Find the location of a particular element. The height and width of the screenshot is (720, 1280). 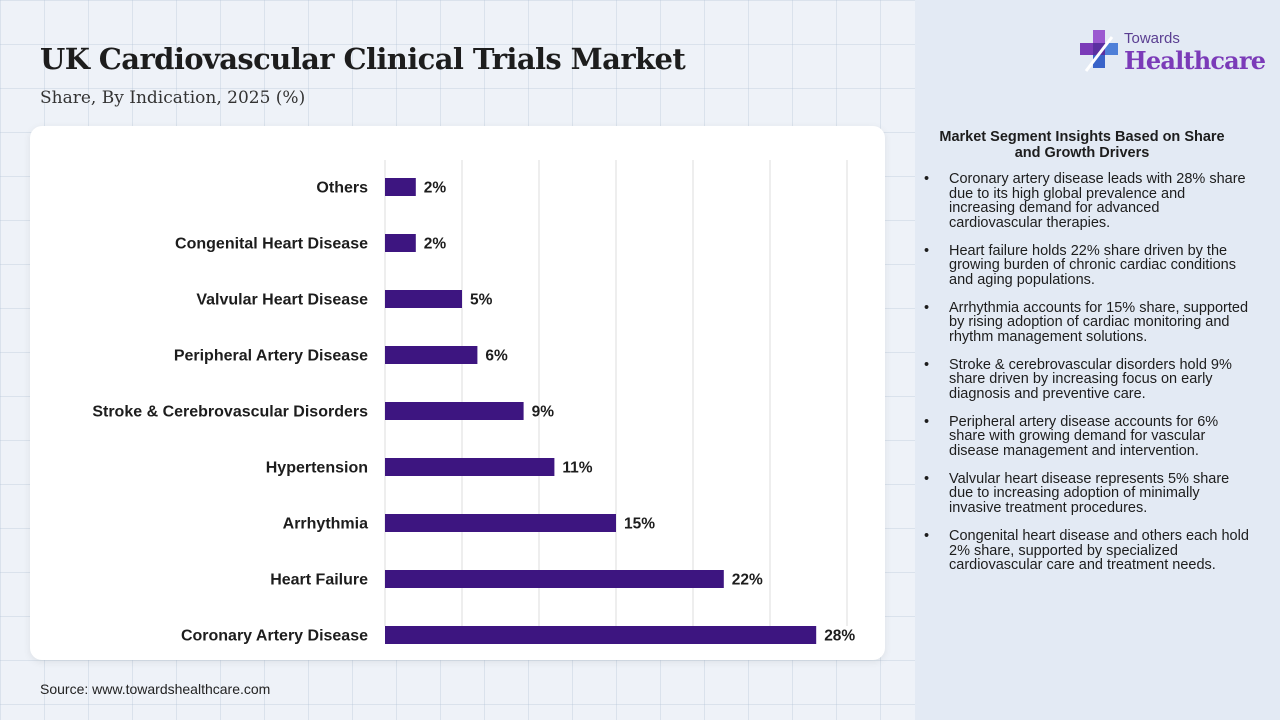

logo-text-towards: Towards is located at coordinates (1152, 38).